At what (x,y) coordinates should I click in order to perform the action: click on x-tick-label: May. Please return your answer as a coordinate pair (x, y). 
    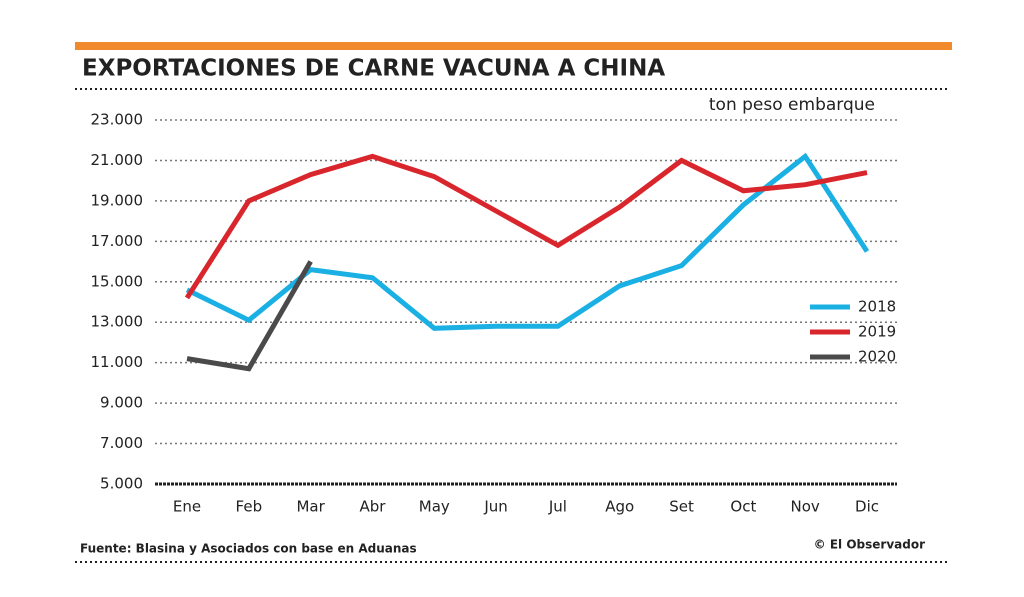
    Looking at the image, I should click on (434, 507).